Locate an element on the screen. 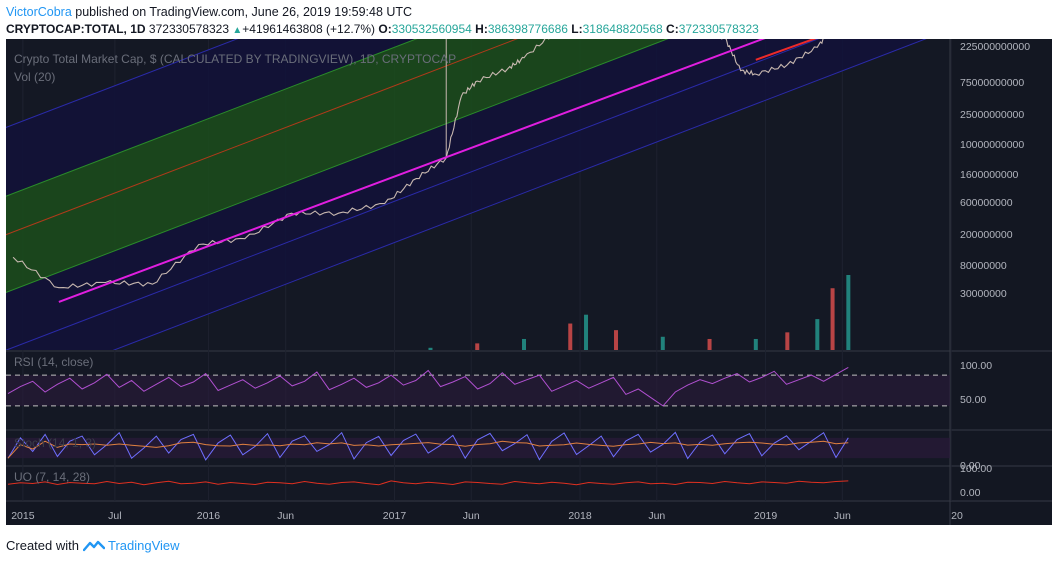 The image size is (1058, 563). rsi-axis-tick: 100.00 is located at coordinates (976, 366).